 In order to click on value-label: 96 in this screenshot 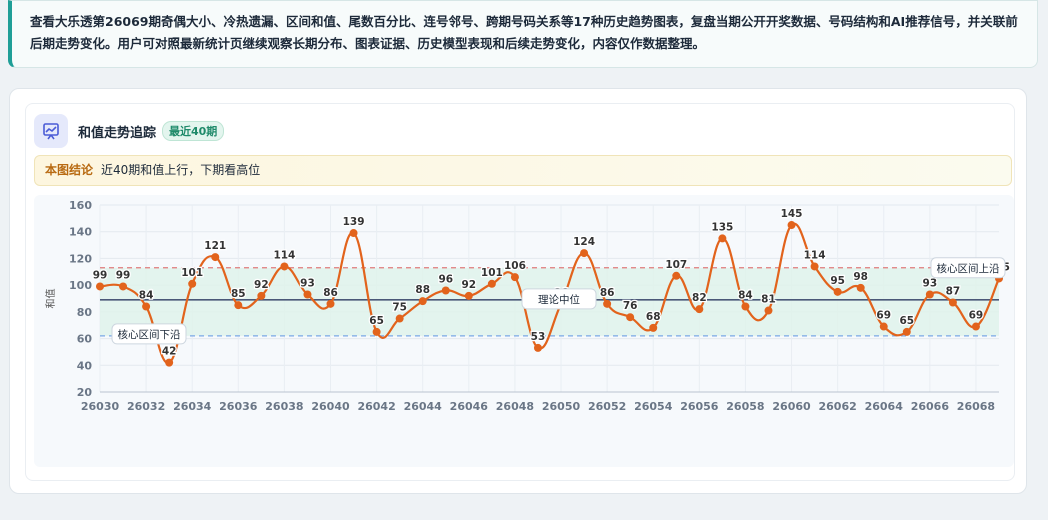, I will do `click(445, 279)`.